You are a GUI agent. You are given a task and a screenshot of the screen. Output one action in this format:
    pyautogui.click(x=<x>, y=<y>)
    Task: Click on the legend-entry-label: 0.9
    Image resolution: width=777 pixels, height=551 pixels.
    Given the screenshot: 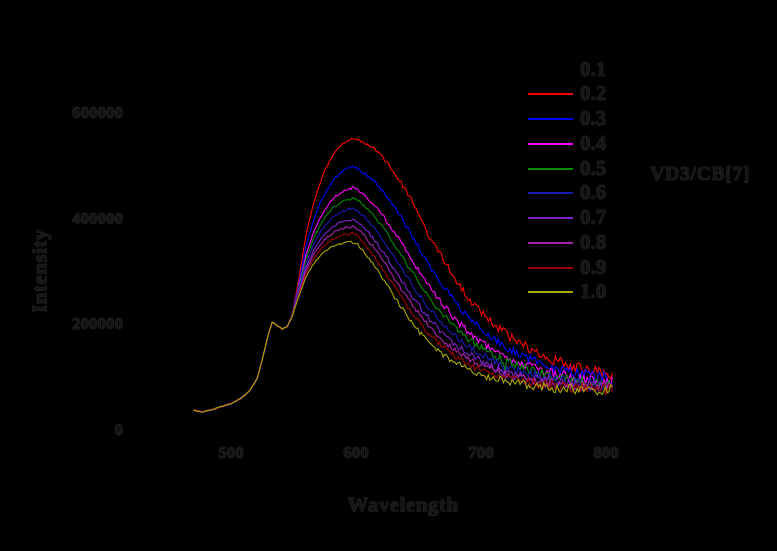 What is the action you would take?
    pyautogui.click(x=593, y=266)
    